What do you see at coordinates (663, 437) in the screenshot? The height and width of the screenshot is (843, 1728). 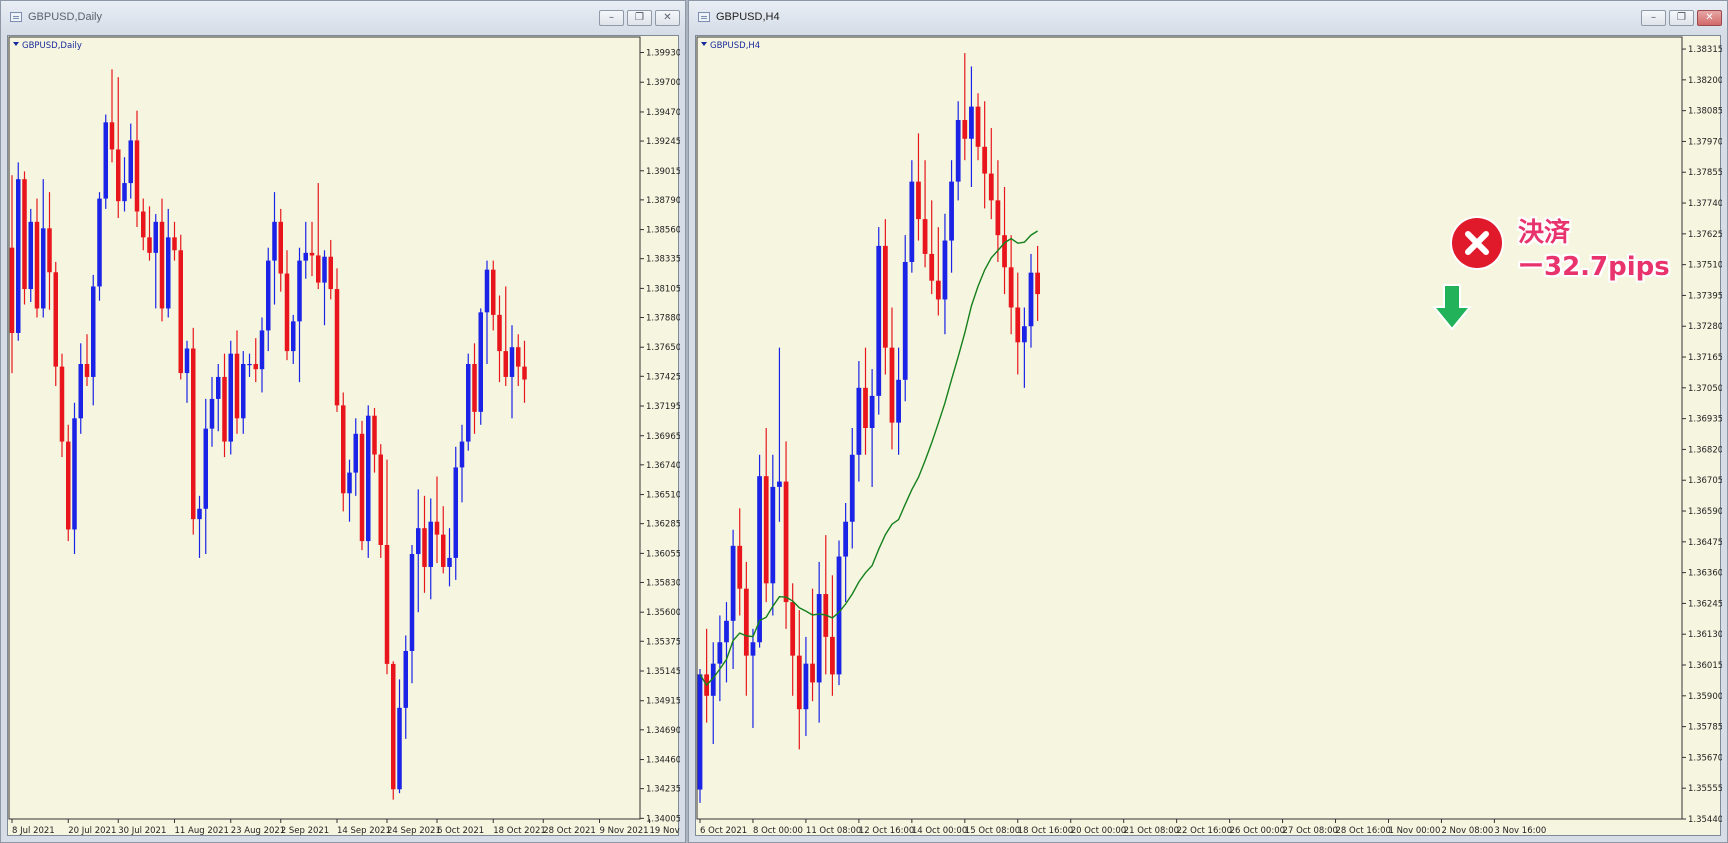 I see `y-tick-label: 1.36965` at bounding box center [663, 437].